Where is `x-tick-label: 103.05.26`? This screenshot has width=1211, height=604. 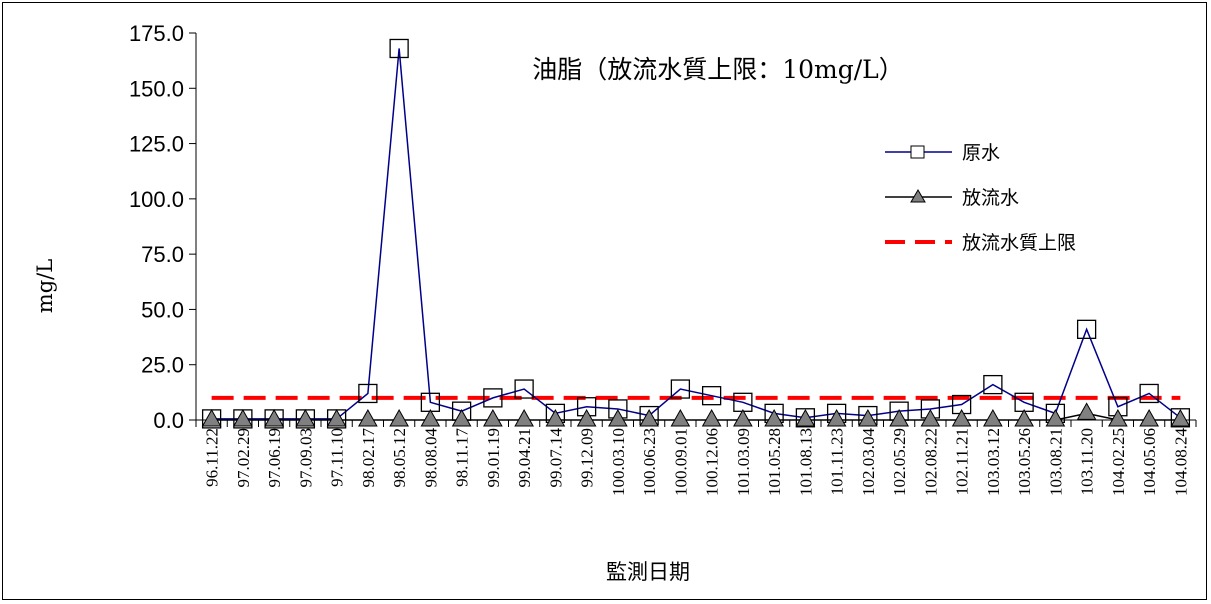
x-tick-label: 103.05.26 is located at coordinates (1024, 462).